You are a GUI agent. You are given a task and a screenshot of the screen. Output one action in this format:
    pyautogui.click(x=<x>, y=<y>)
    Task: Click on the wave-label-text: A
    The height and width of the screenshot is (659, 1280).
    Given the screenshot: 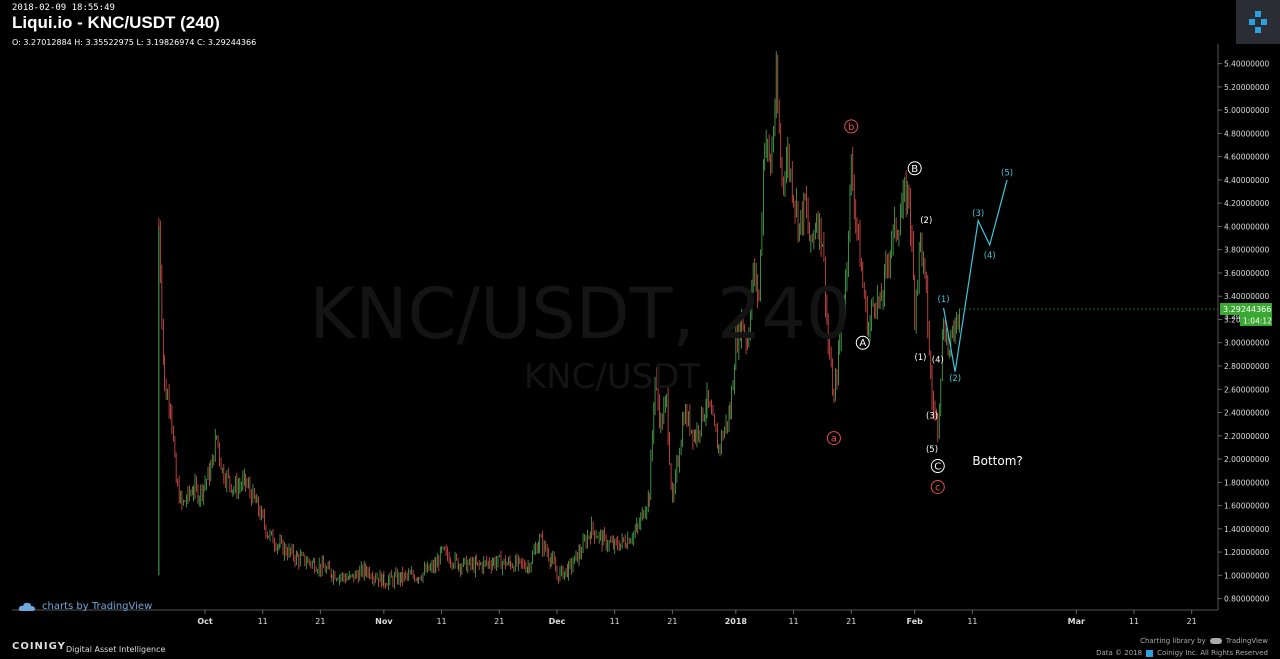 What is the action you would take?
    pyautogui.click(x=862, y=343)
    